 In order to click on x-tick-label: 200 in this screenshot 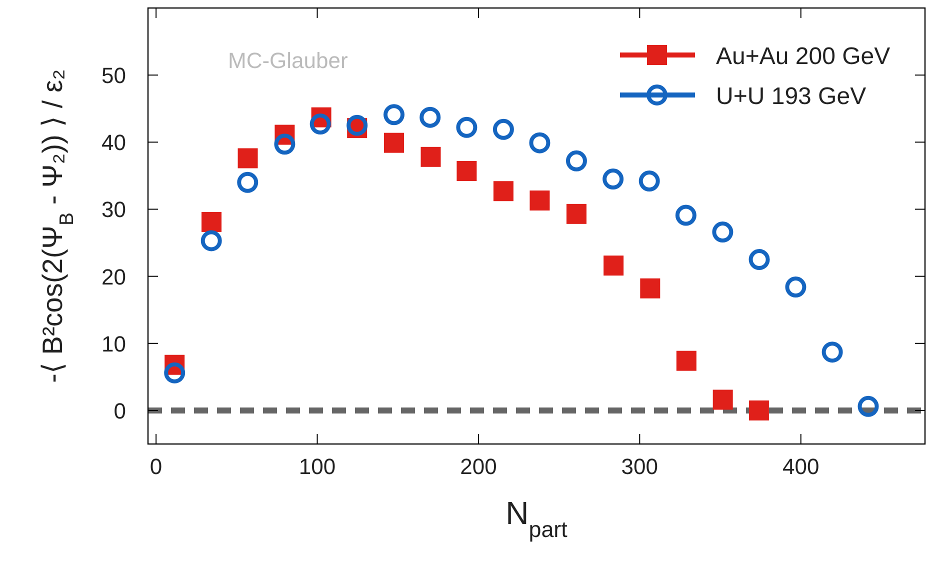, I will do `click(478, 466)`.